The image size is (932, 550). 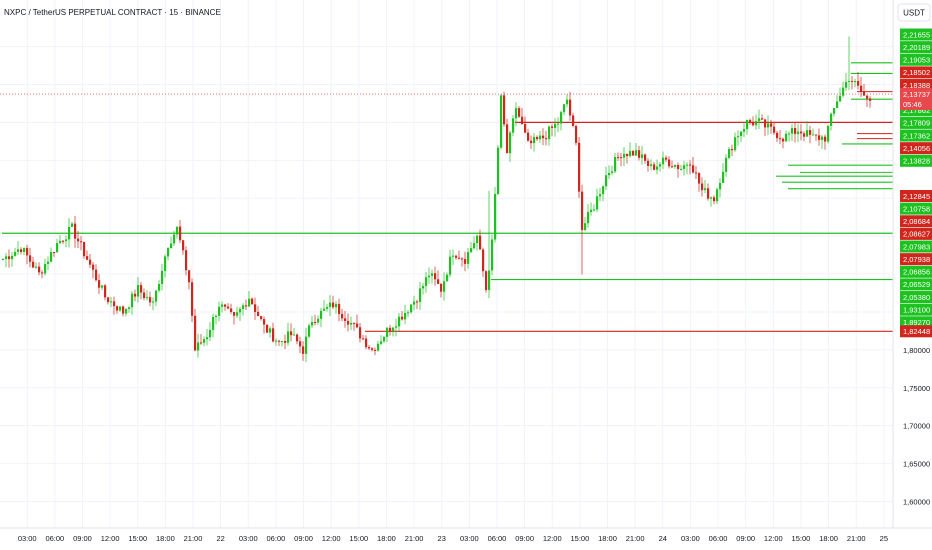 I want to click on price-tick-label: 1,65000, so click(x=916, y=464).